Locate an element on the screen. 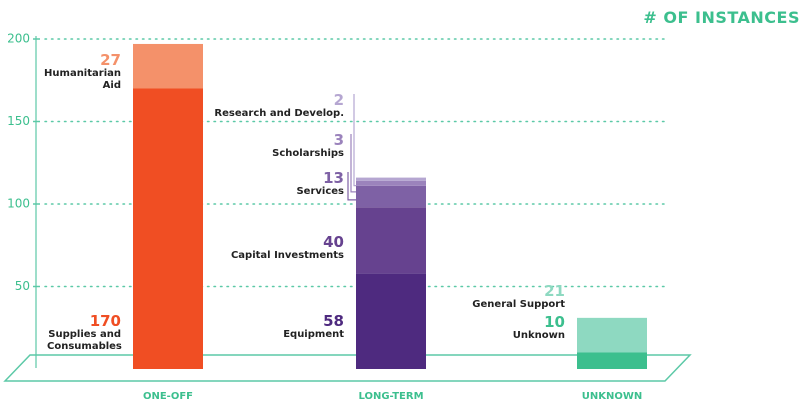 This screenshot has width=806, height=402. series-name: Equipment is located at coordinates (313, 334).